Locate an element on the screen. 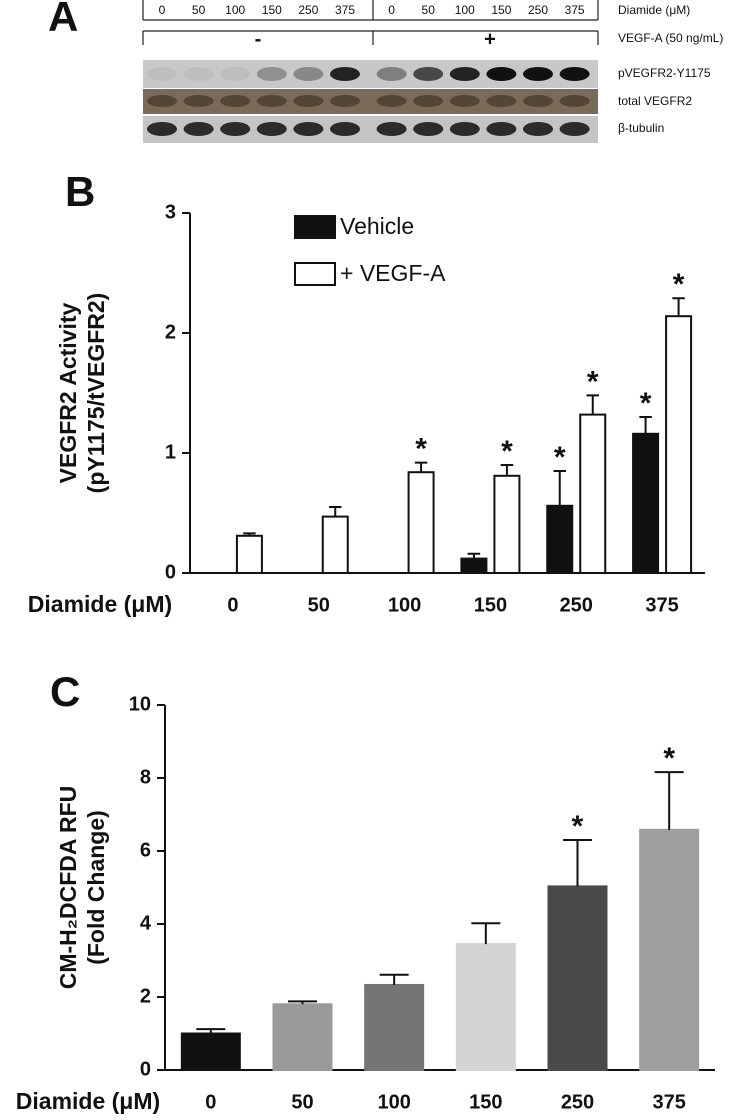 This screenshot has height=1120, width=750. band-label: total VEGFR2 is located at coordinates (655, 101).